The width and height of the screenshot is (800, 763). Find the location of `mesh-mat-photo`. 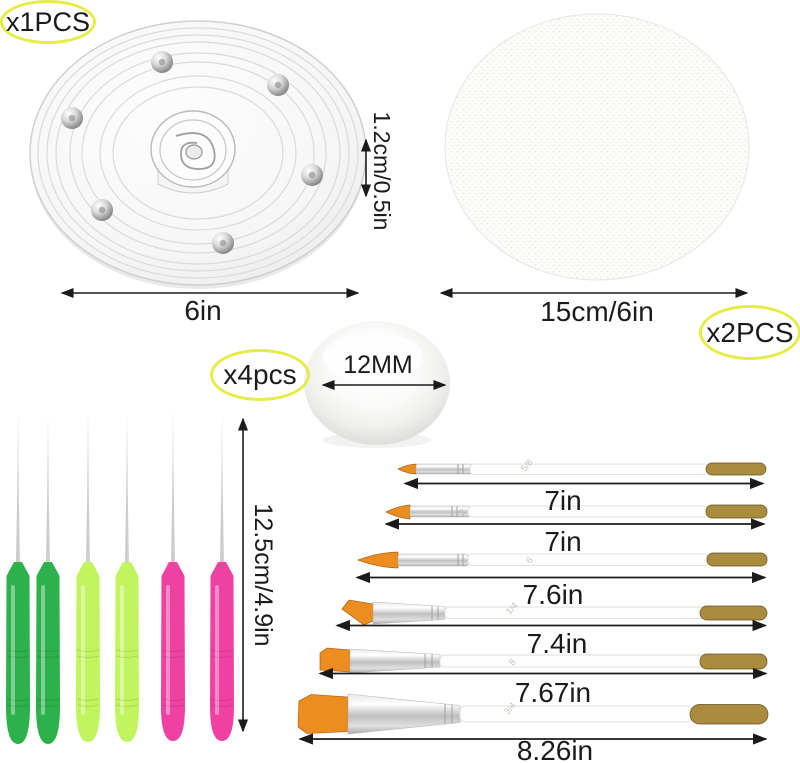

mesh-mat-photo is located at coordinates (597, 147).